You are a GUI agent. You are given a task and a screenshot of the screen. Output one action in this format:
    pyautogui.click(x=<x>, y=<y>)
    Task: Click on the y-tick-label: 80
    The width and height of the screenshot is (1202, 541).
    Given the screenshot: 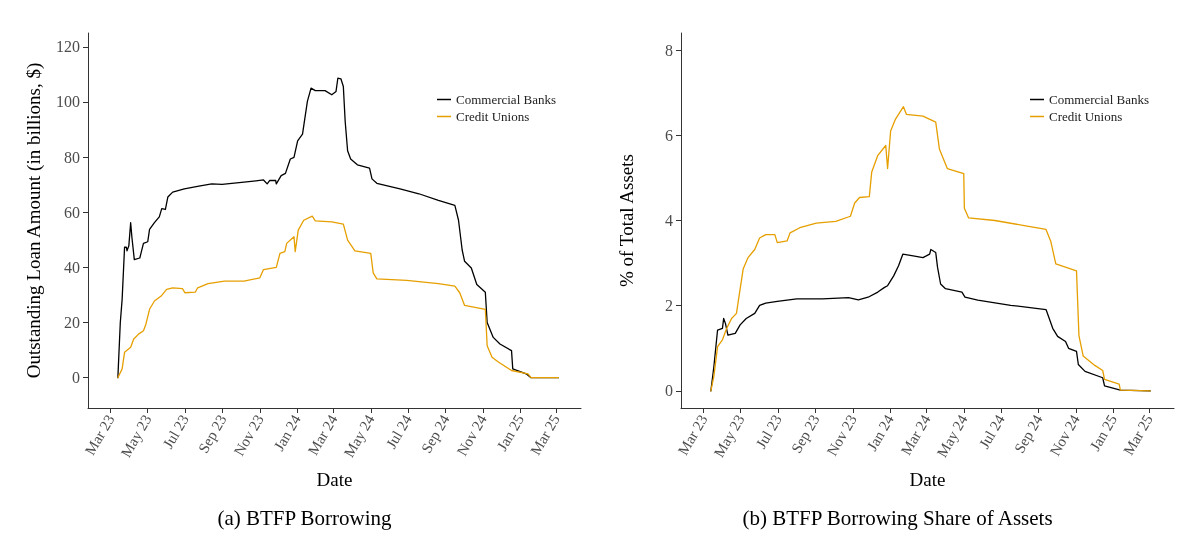 What is the action you would take?
    pyautogui.click(x=72, y=157)
    